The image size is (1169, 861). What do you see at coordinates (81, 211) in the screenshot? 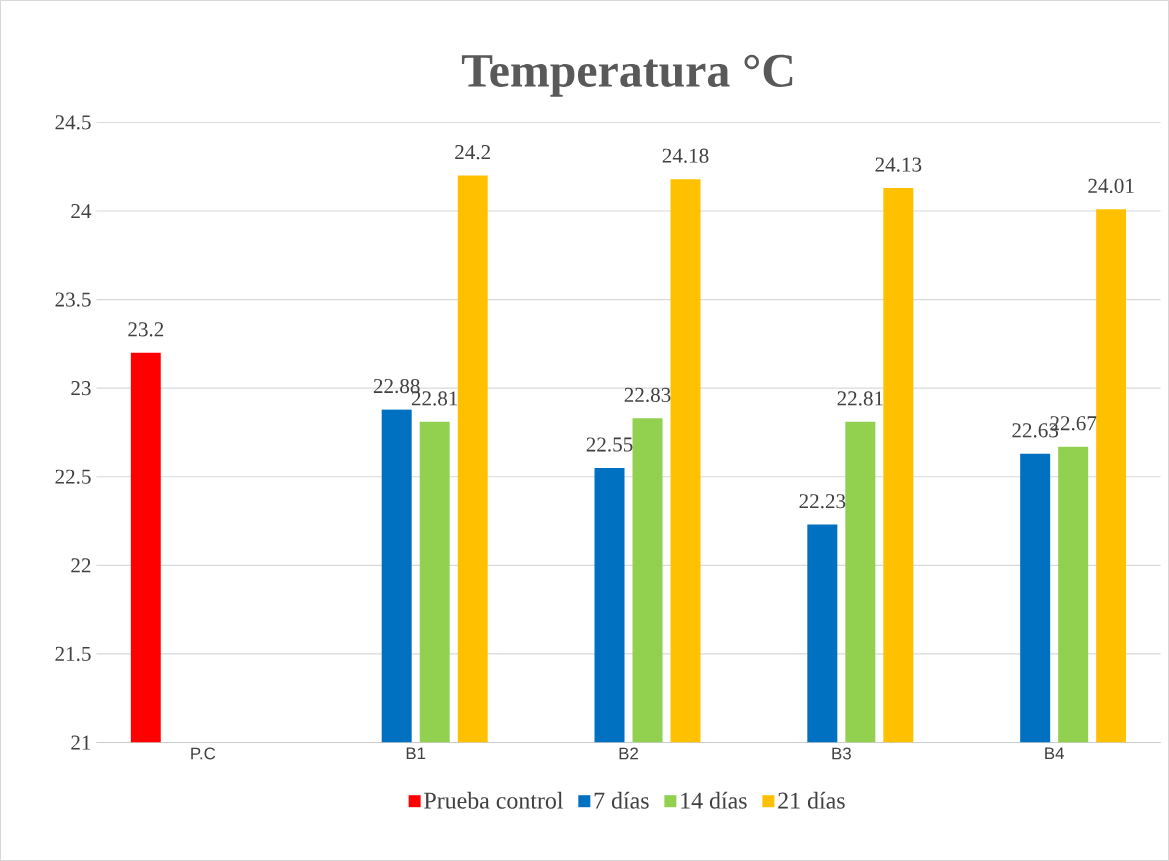
I see `y-tick-label: 24` at bounding box center [81, 211].